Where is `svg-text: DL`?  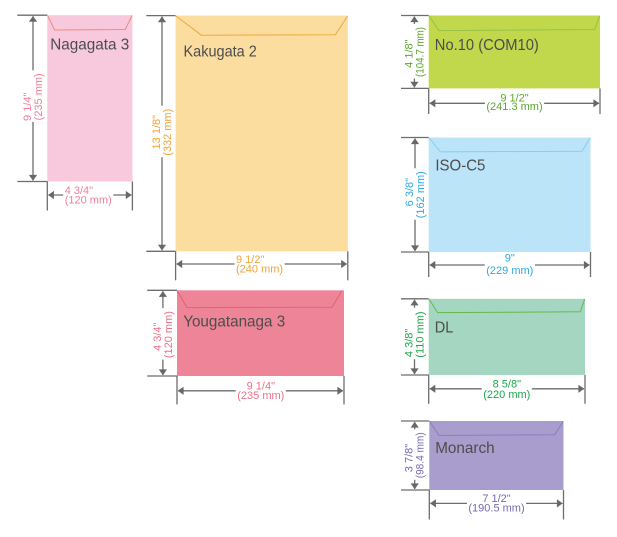
svg-text: DL is located at coordinates (444, 327).